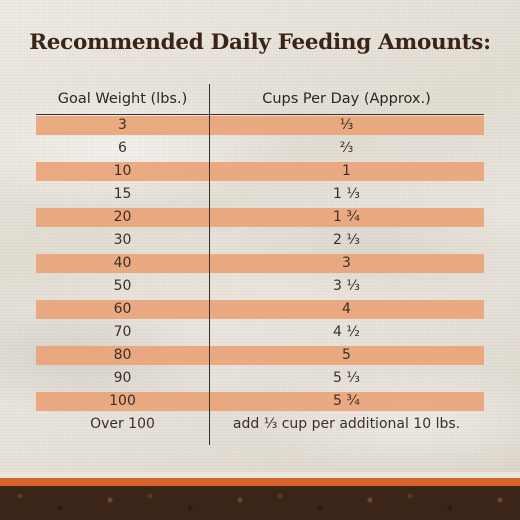  I want to click on cups-cell: 4, so click(346, 309).